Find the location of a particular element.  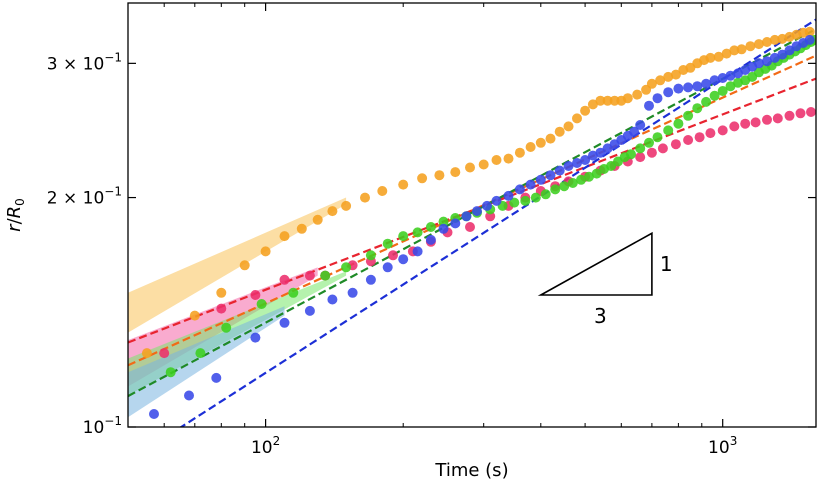

slope-run-label: 3 is located at coordinates (600, 316).